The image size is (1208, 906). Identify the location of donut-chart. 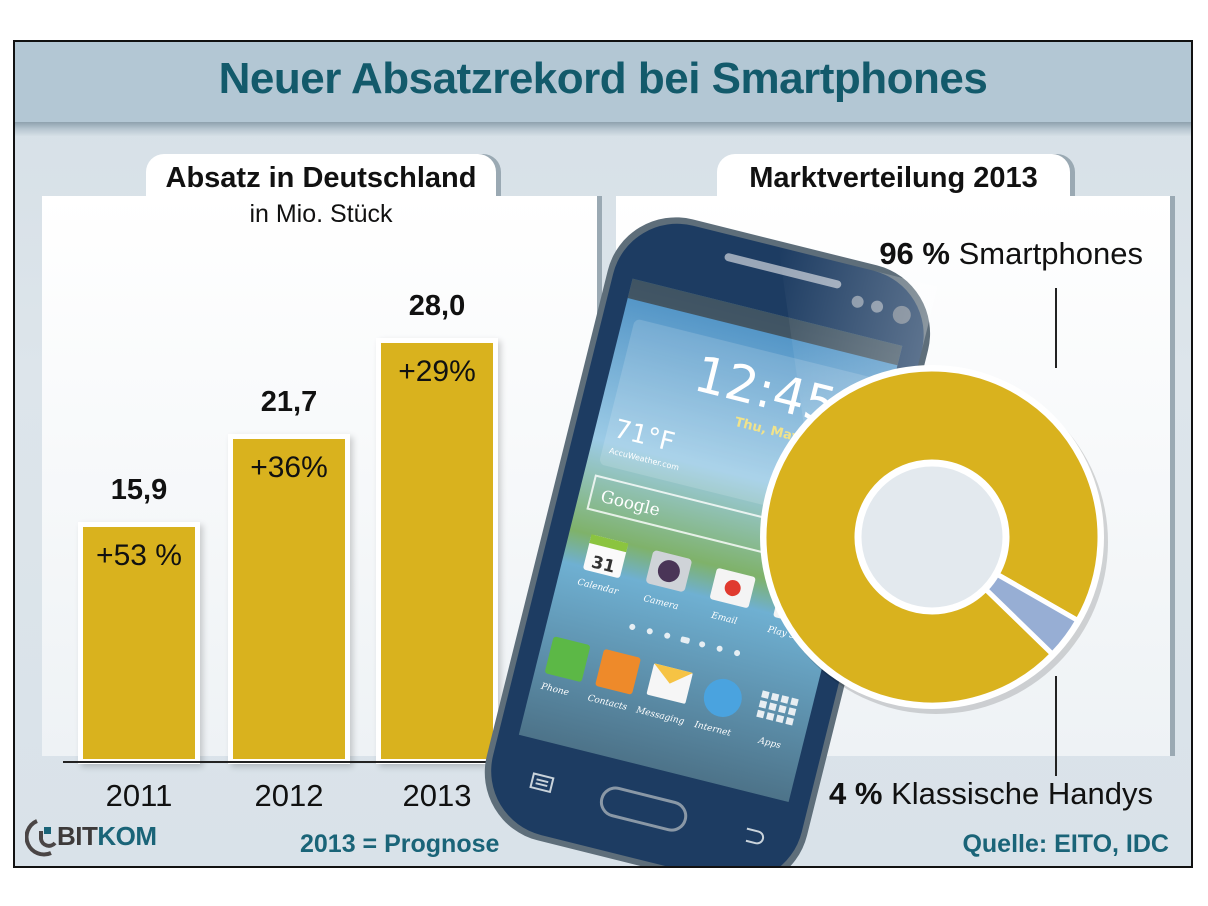
(934, 539).